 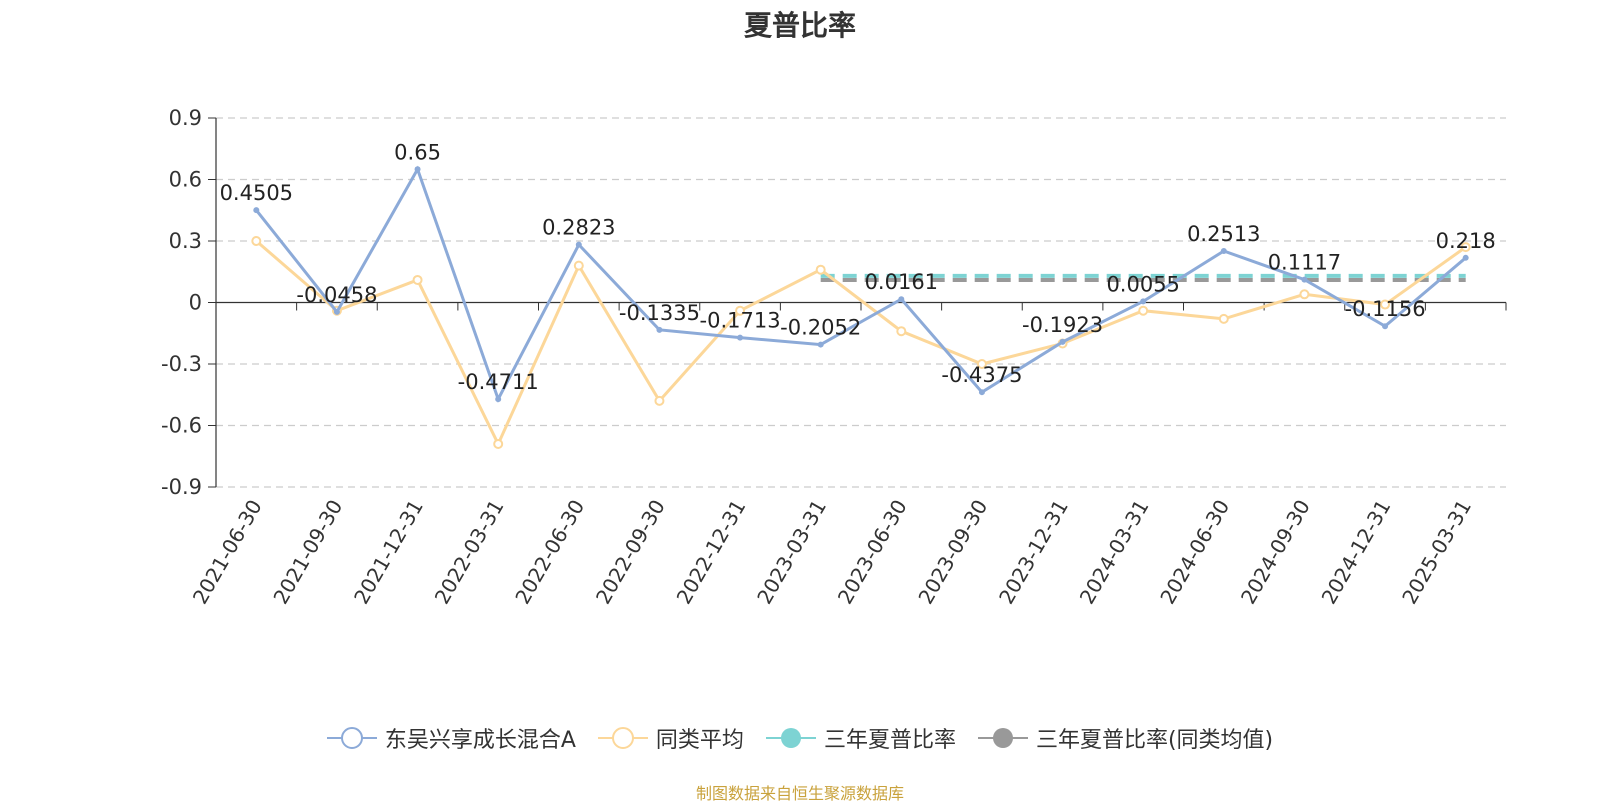 What do you see at coordinates (699, 740) in the screenshot?
I see `legend-peer-label: 同类平均` at bounding box center [699, 740].